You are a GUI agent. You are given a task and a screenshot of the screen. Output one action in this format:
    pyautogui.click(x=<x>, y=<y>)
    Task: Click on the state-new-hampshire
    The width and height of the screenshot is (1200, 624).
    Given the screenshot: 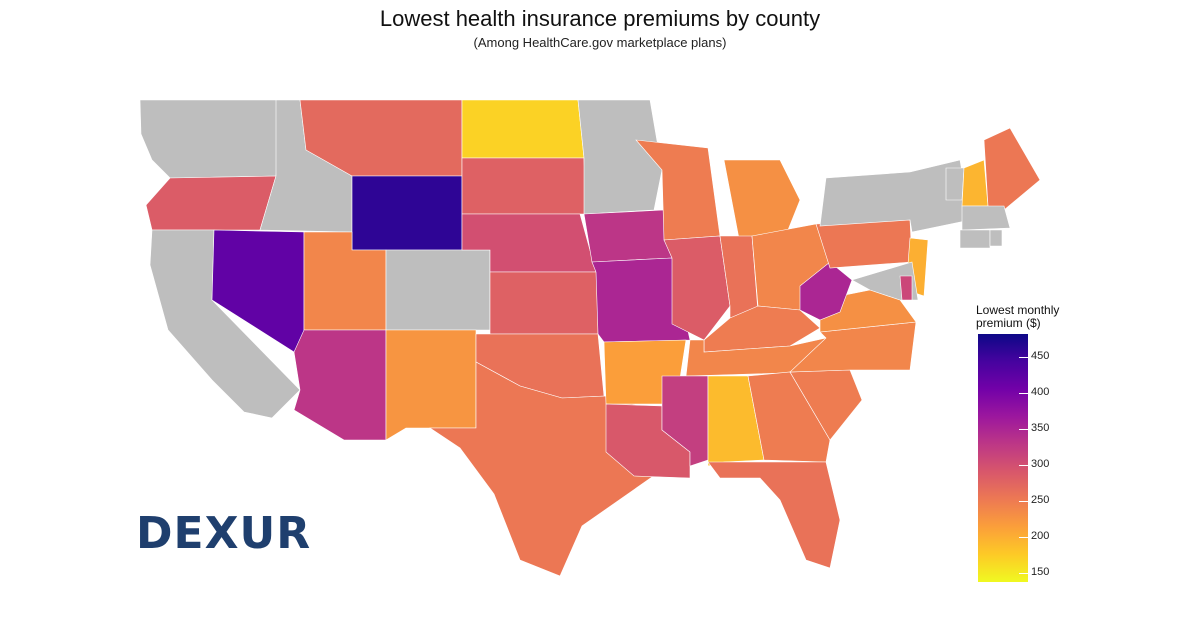 What is the action you would take?
    pyautogui.click(x=975, y=183)
    